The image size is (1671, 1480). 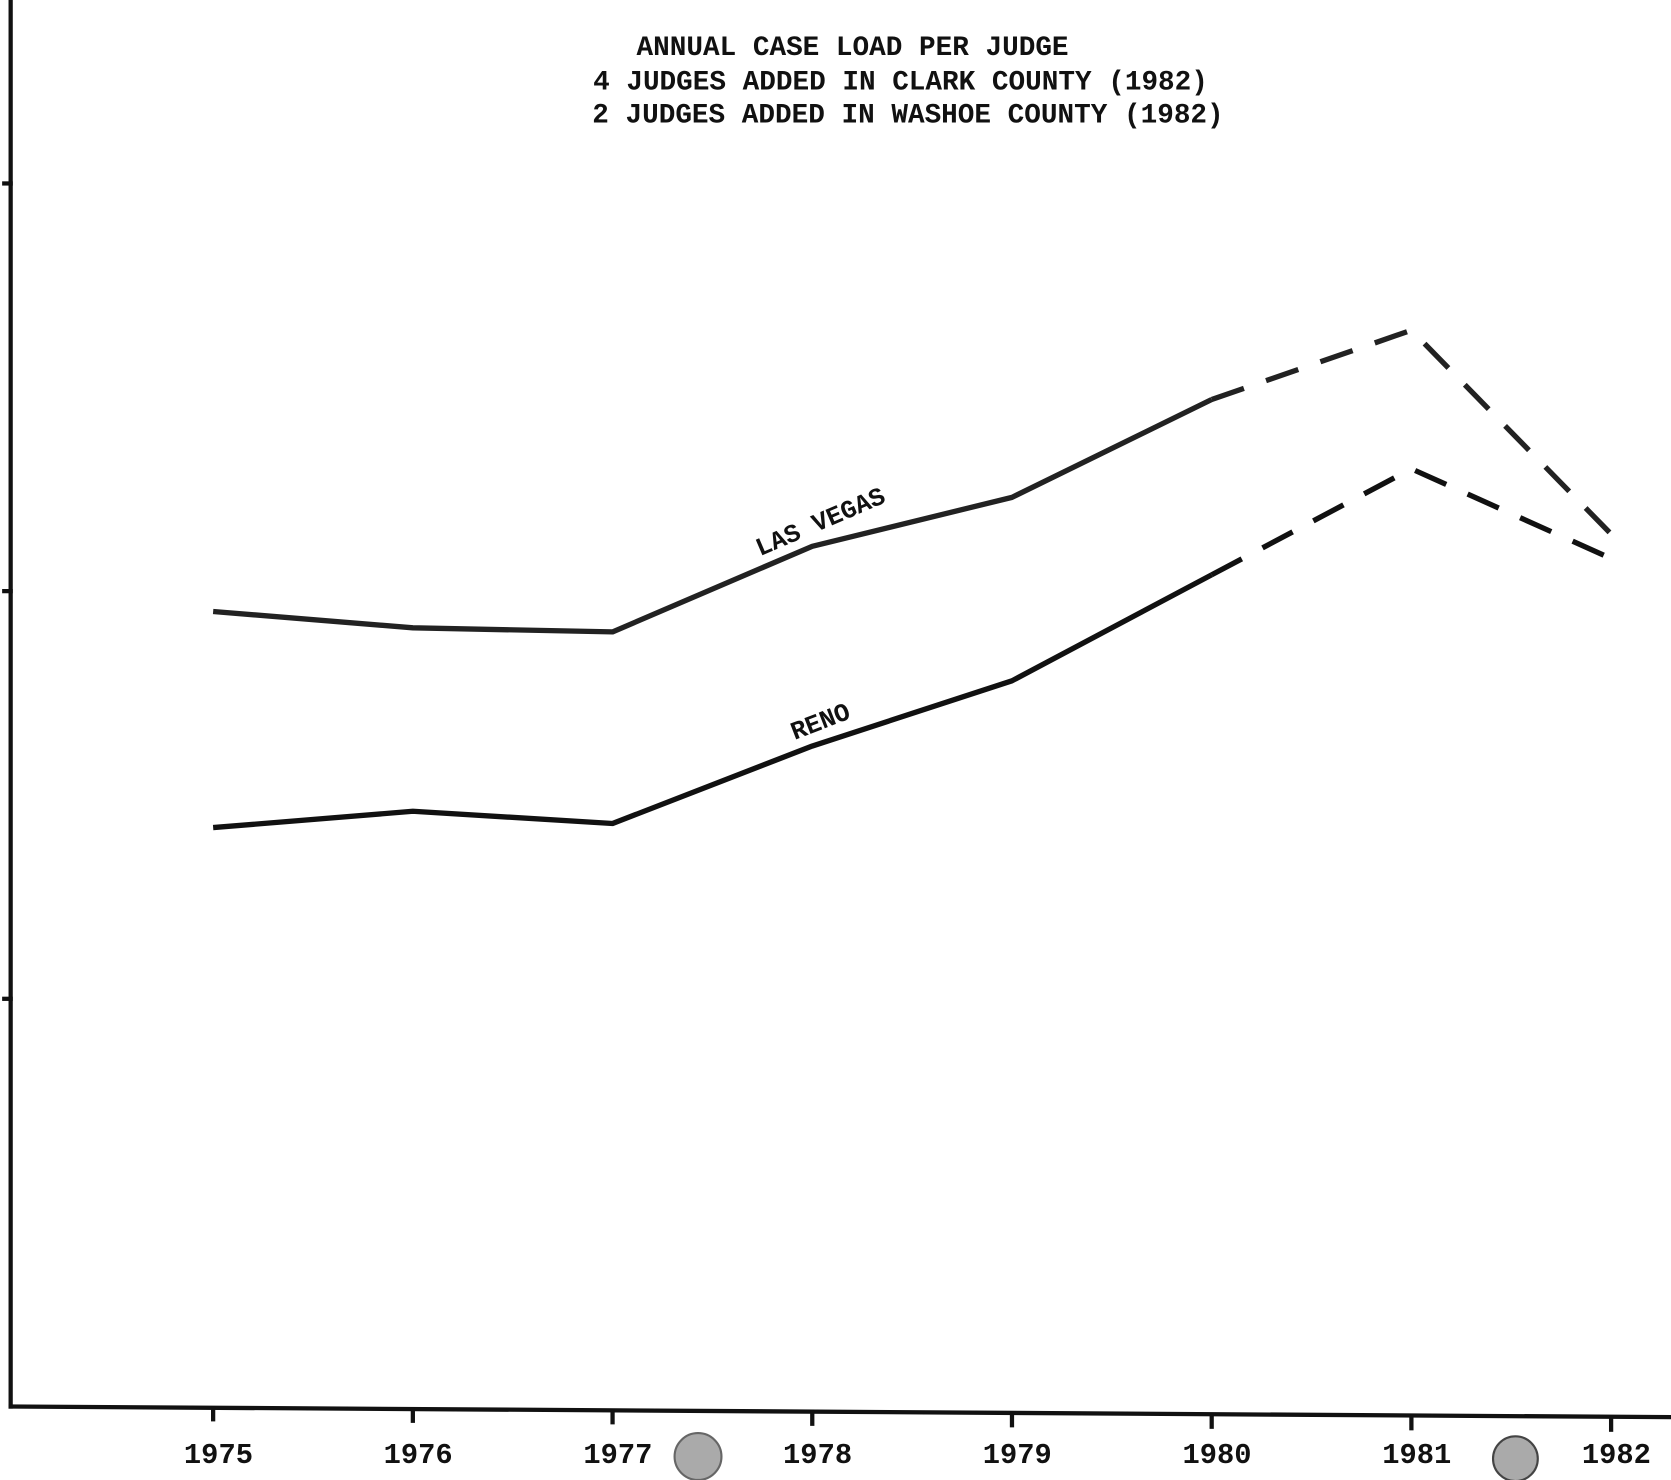 I want to click on x-axis, so click(x=839, y=1412).